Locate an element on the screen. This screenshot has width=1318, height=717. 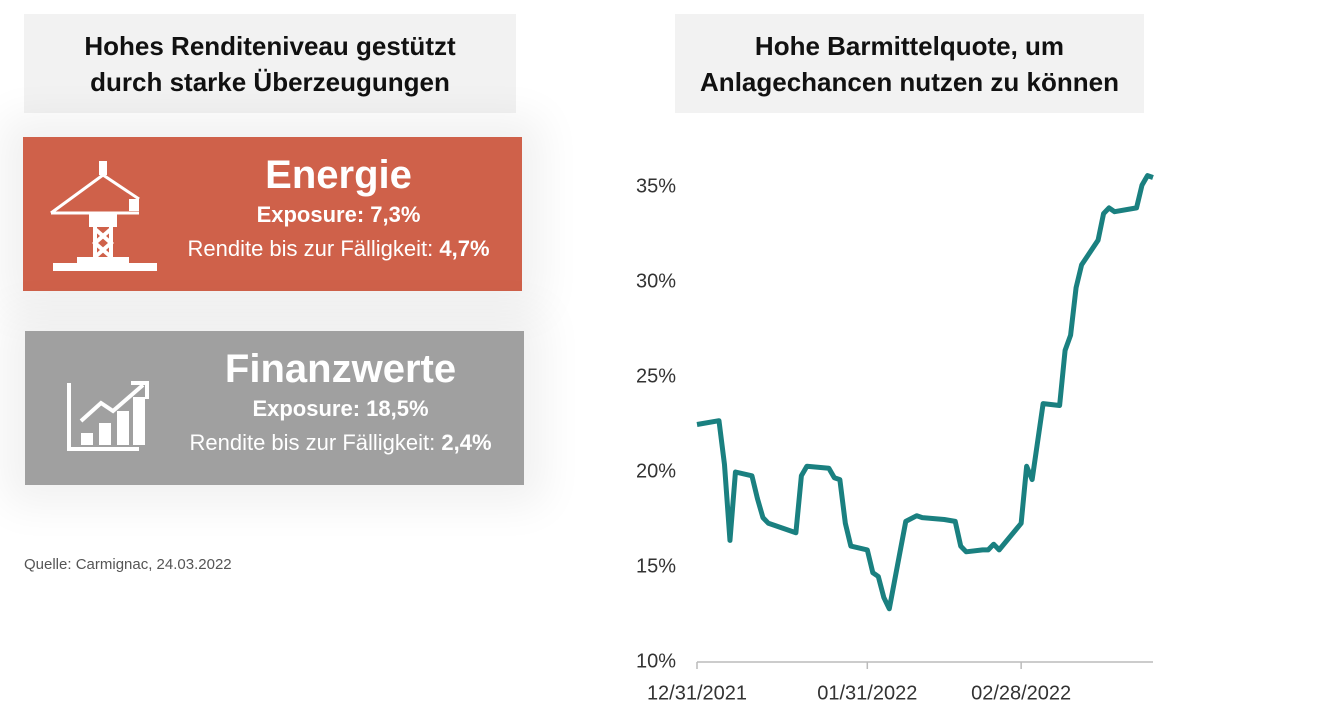
y-tick-label: 10% is located at coordinates (656, 661).